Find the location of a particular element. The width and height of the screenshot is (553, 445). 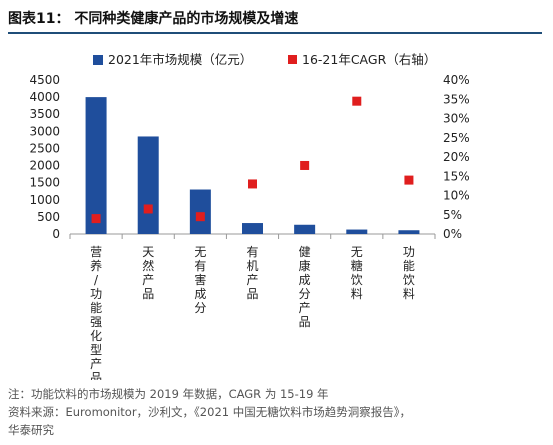

left-tick-label: 500 is located at coordinates (48, 217).